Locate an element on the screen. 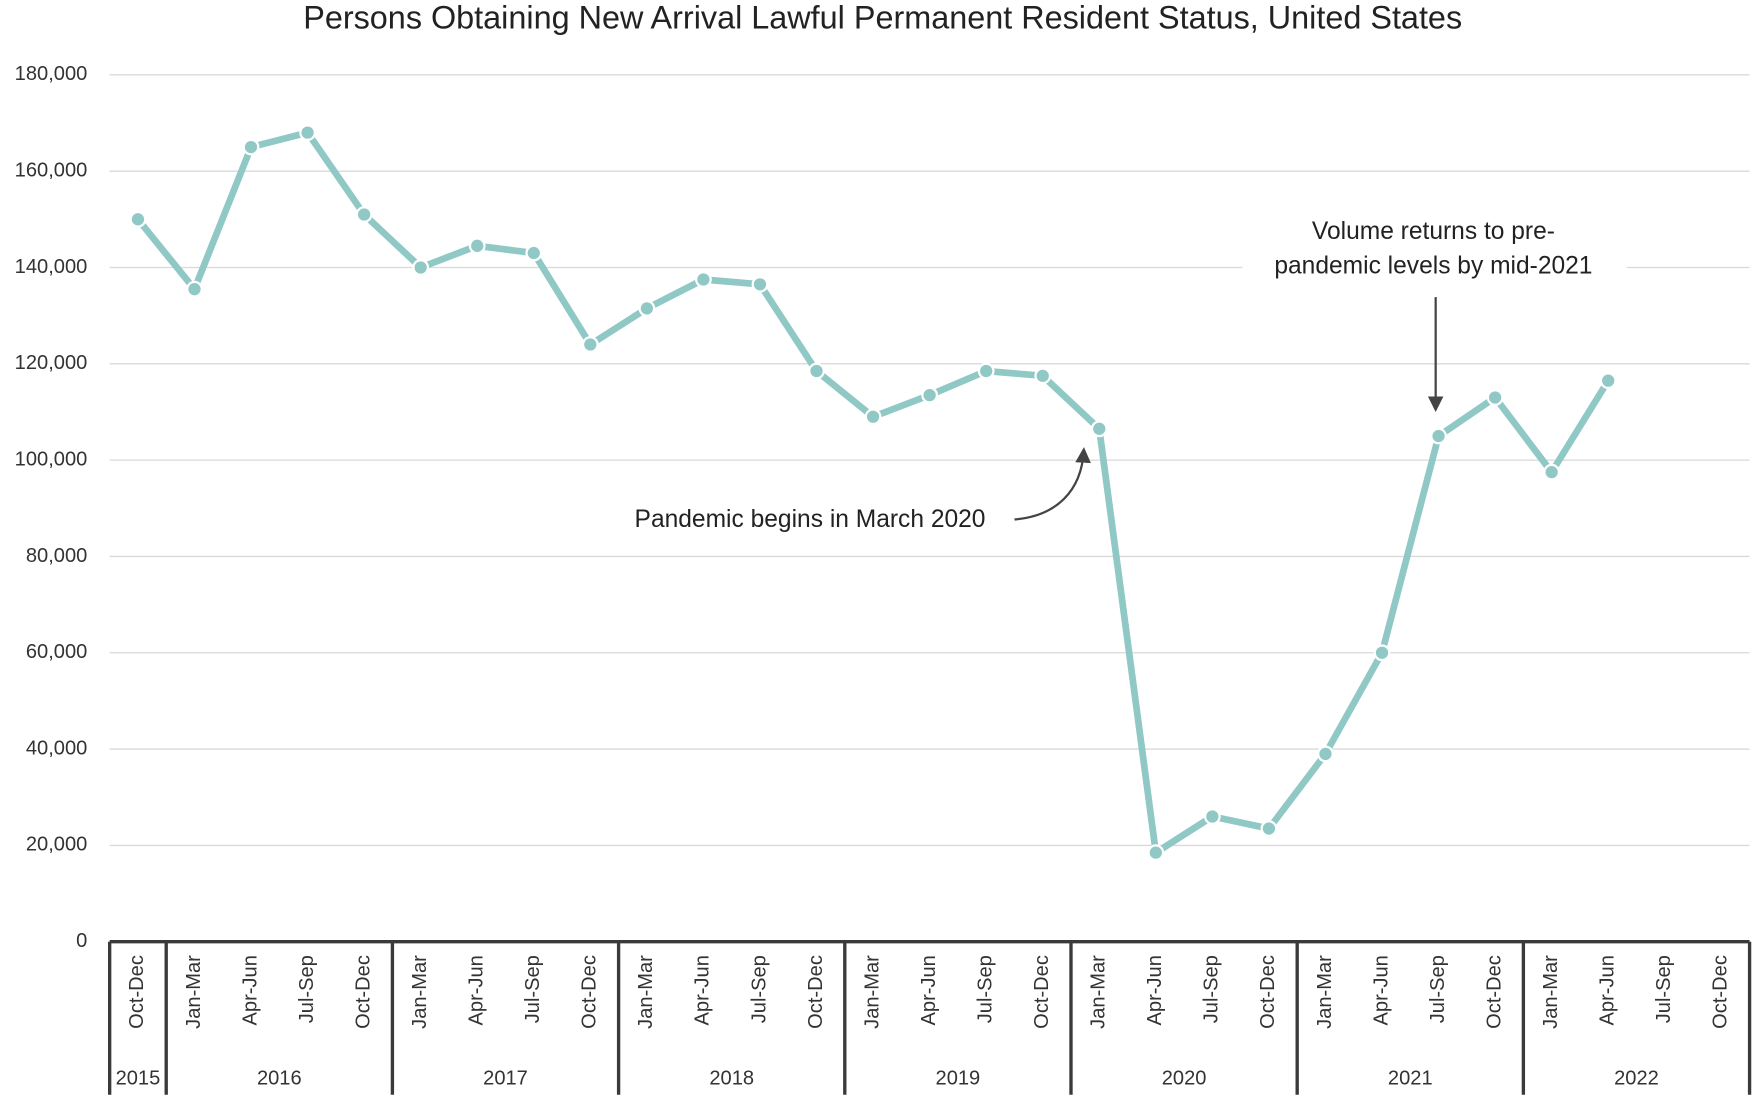 This screenshot has width=1752, height=1097. y-tick-label: 140,000 is located at coordinates (51, 267).